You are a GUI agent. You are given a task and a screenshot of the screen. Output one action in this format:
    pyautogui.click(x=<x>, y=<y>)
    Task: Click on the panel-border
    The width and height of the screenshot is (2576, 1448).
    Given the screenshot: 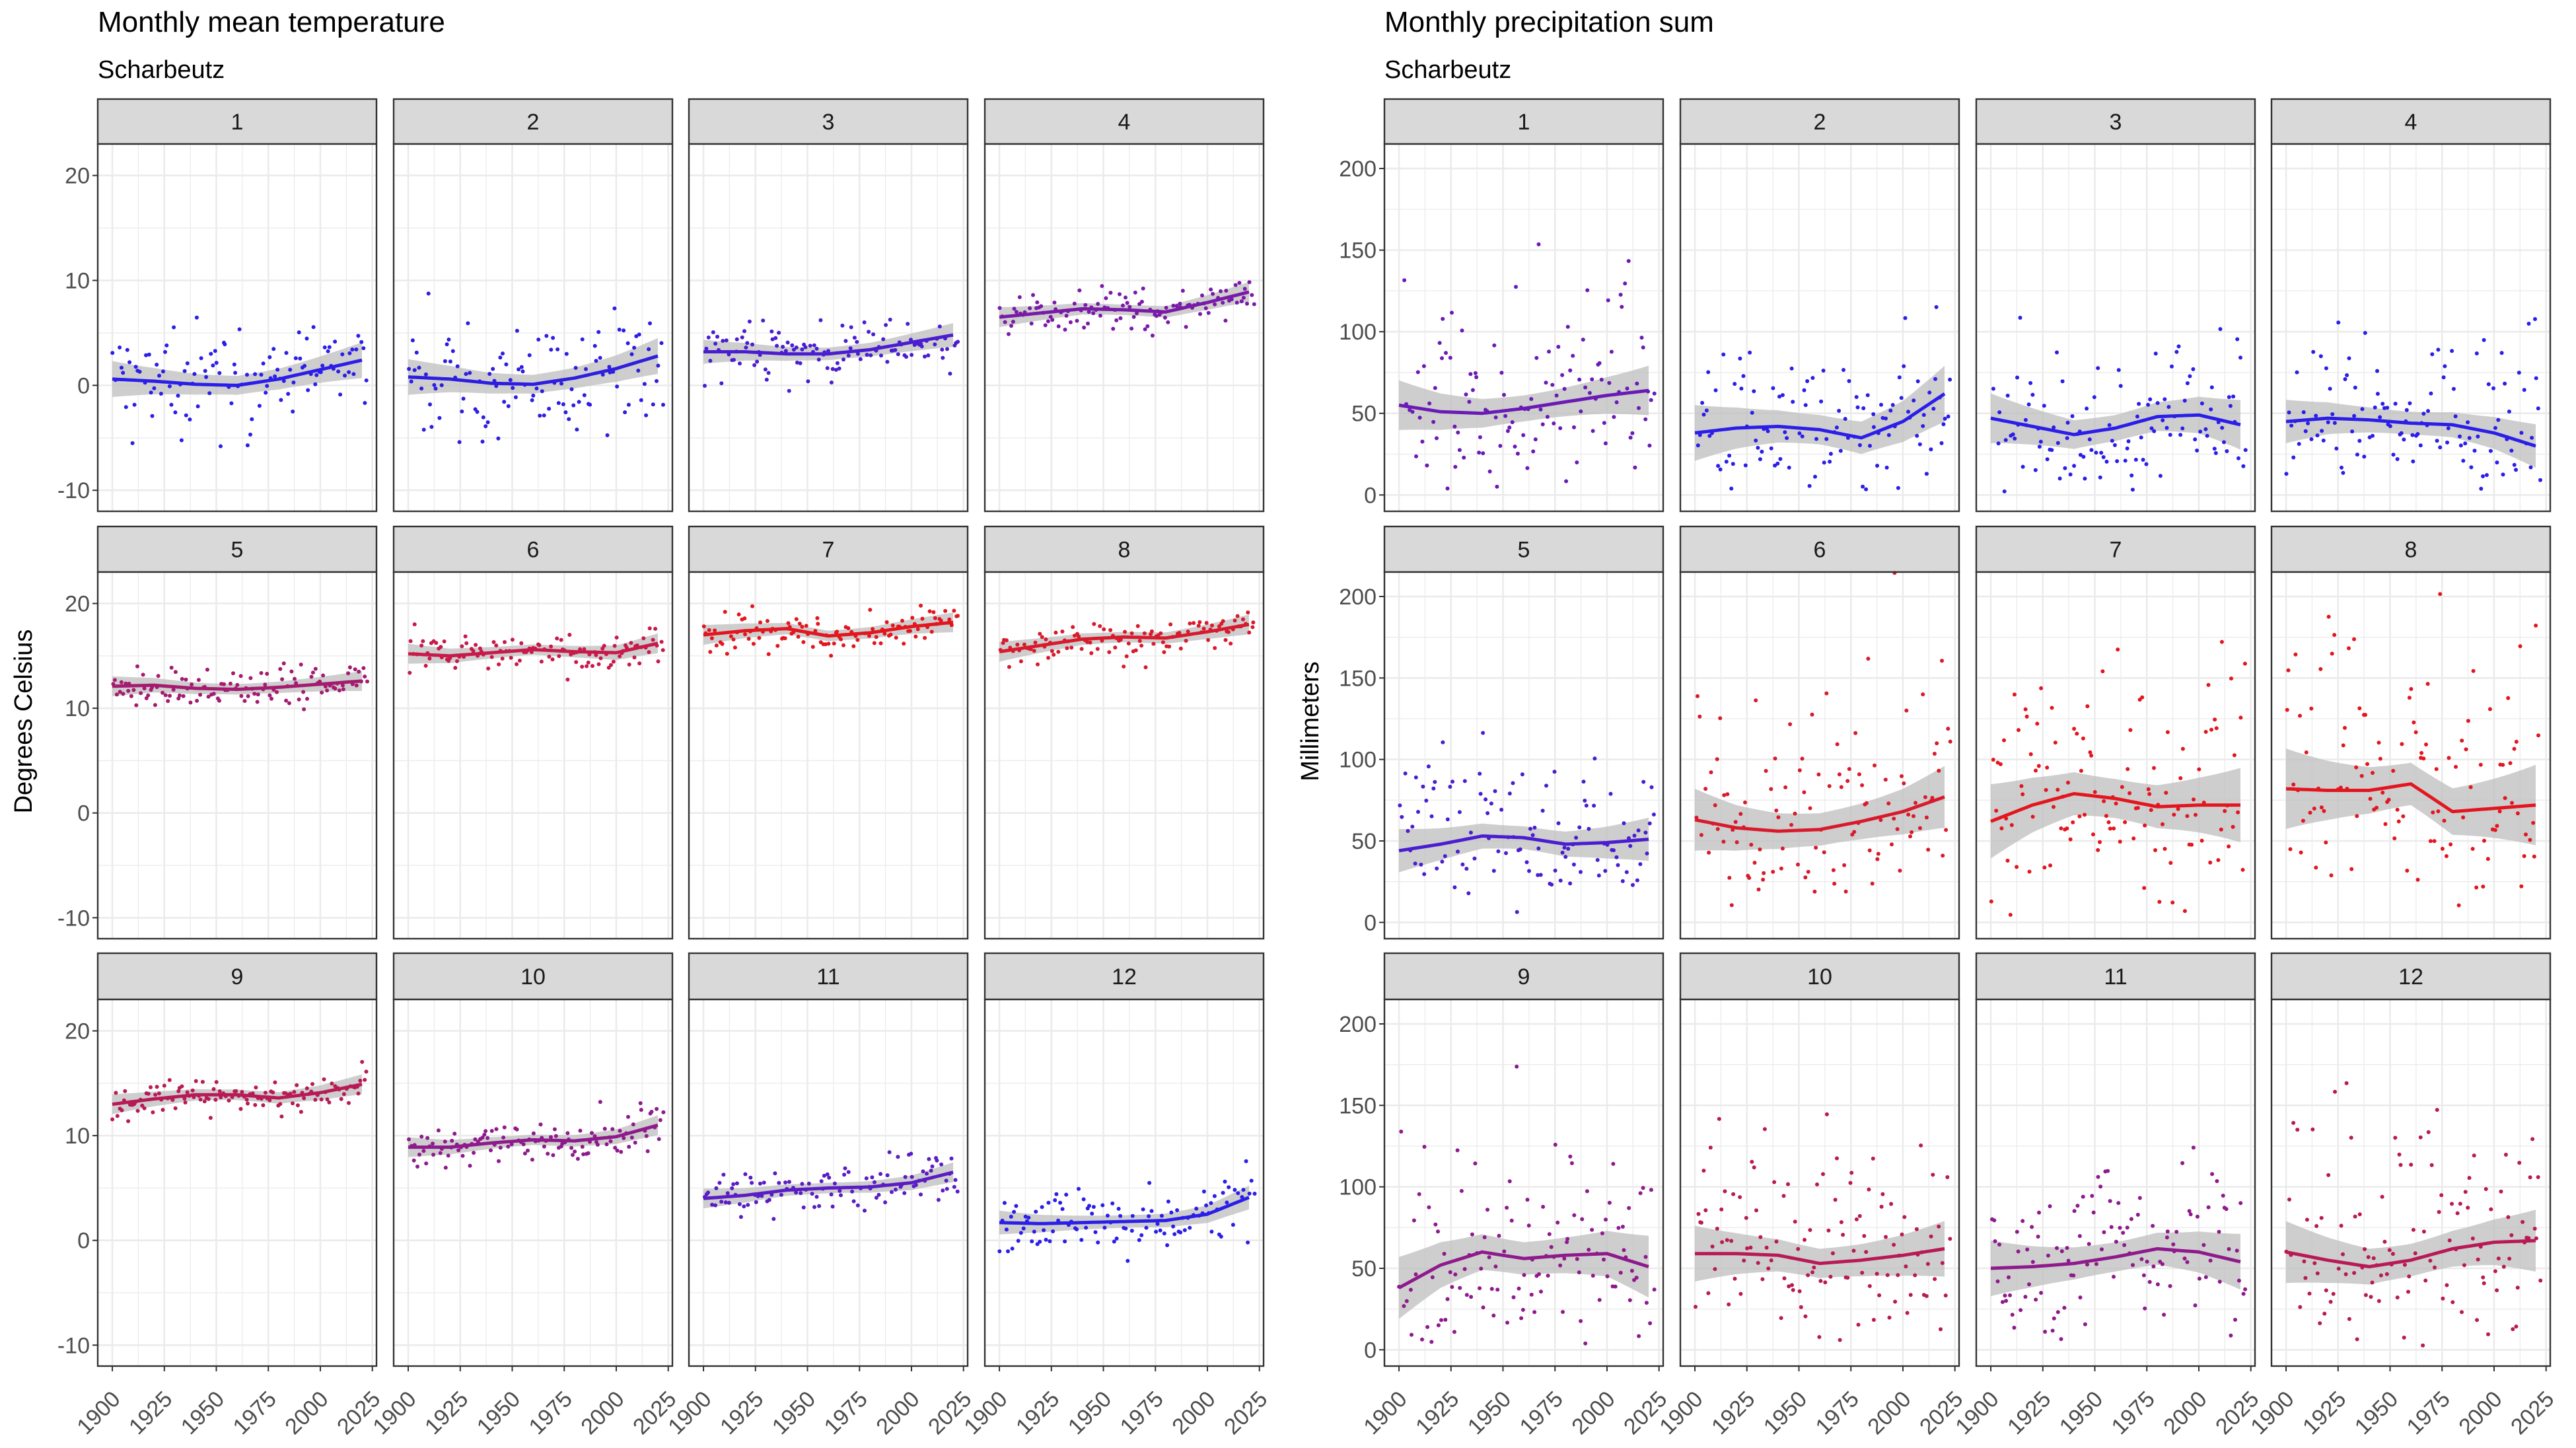 What is the action you would take?
    pyautogui.click(x=237, y=1182)
    